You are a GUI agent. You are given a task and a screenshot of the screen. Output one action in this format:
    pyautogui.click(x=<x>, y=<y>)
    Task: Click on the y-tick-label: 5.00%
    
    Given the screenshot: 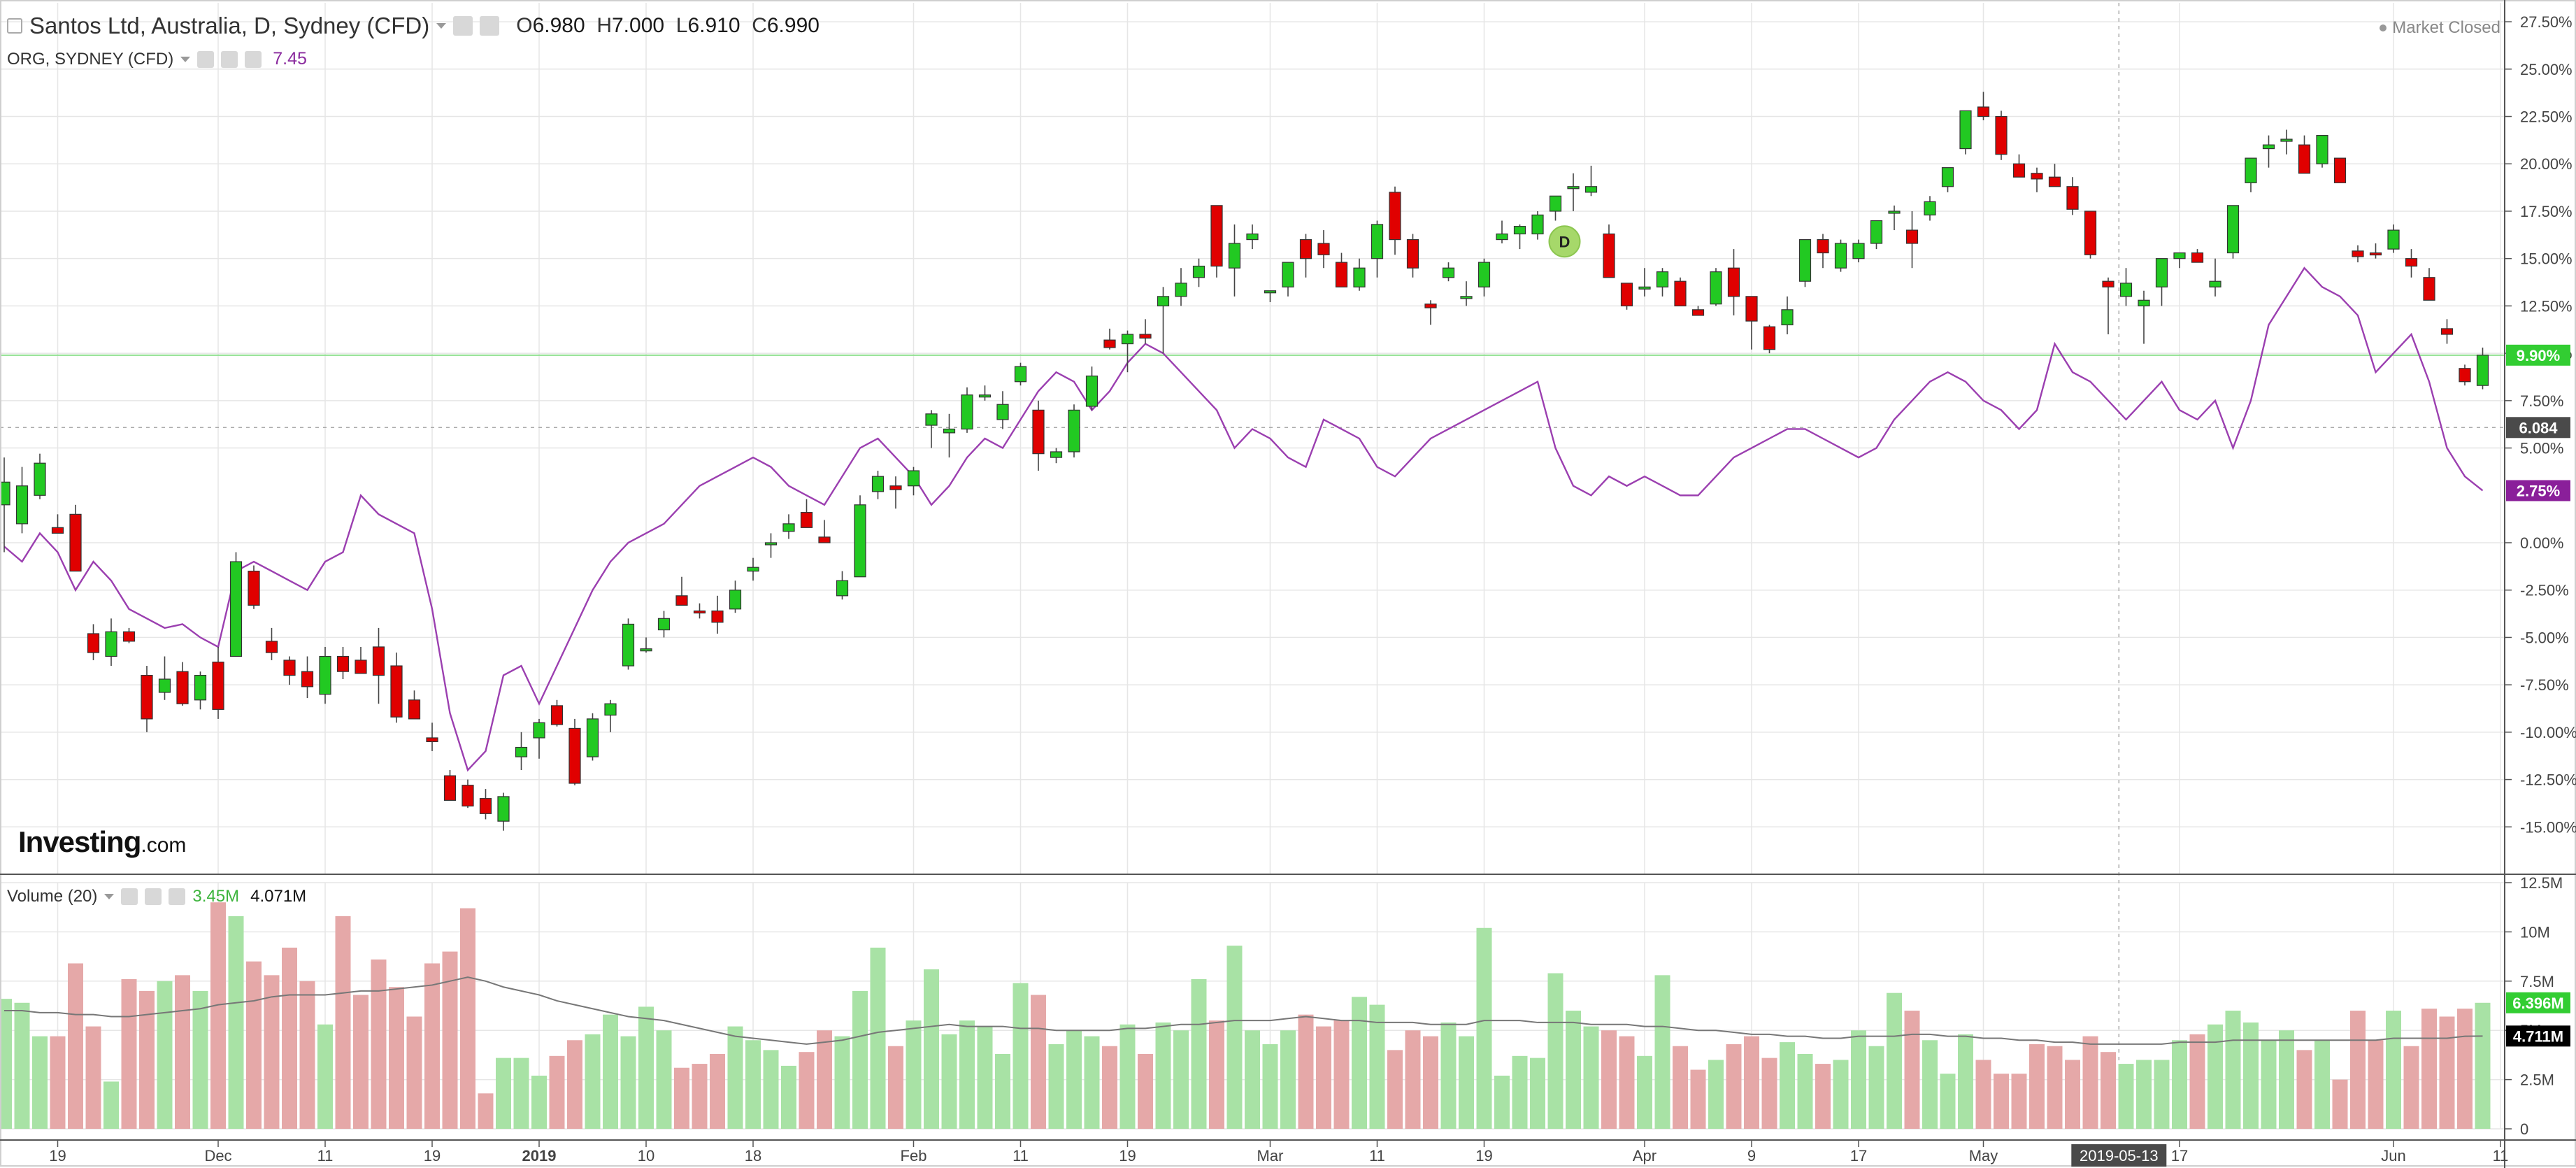 What is the action you would take?
    pyautogui.click(x=2541, y=449)
    